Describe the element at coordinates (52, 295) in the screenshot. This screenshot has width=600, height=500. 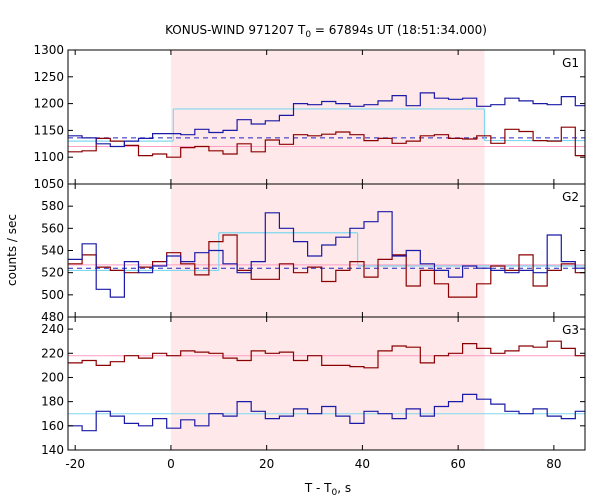
I see `y-tick-label: 500` at that location.